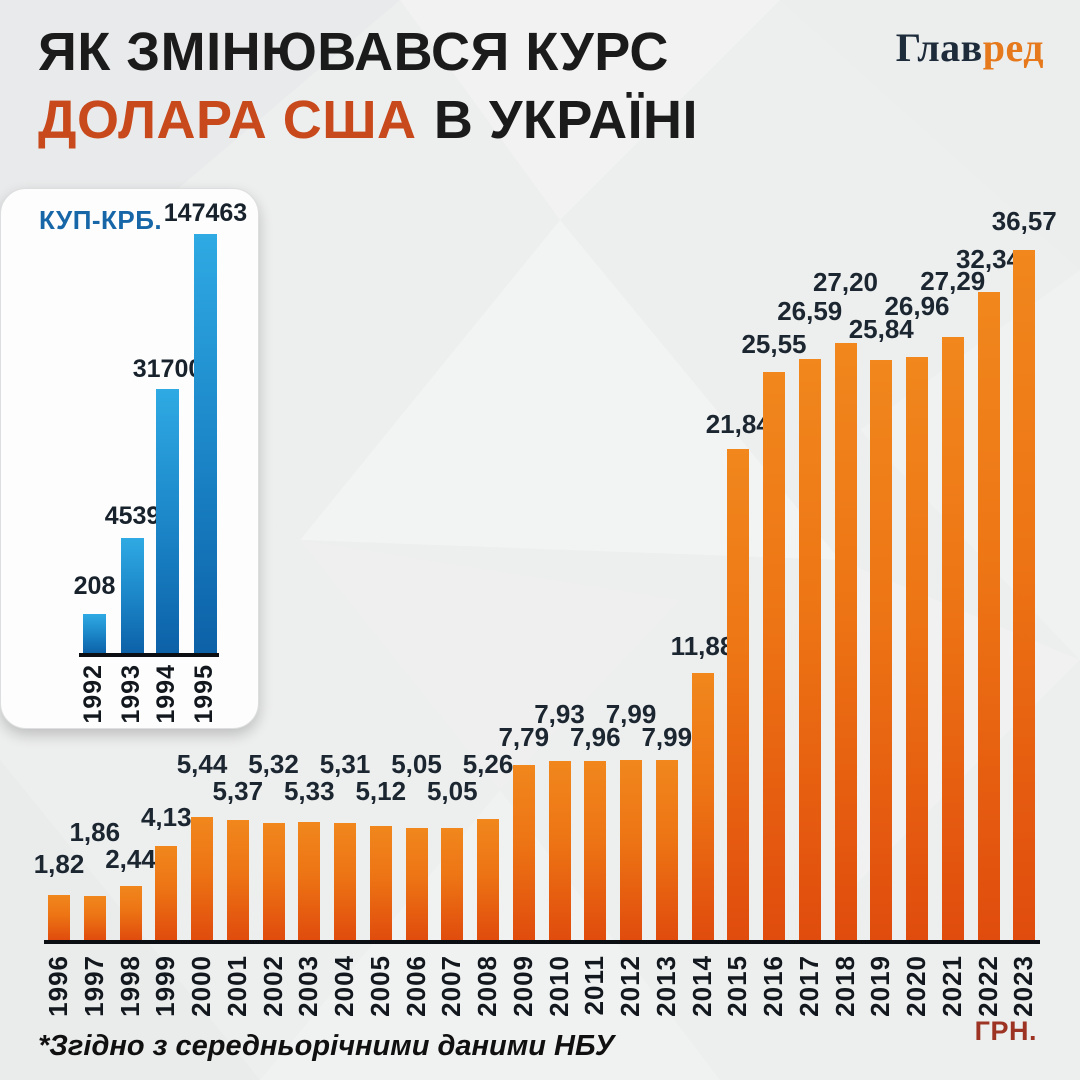 The image size is (1080, 1080). Describe the element at coordinates (94, 586) in the screenshot. I see `bar-value-label: 208` at that location.